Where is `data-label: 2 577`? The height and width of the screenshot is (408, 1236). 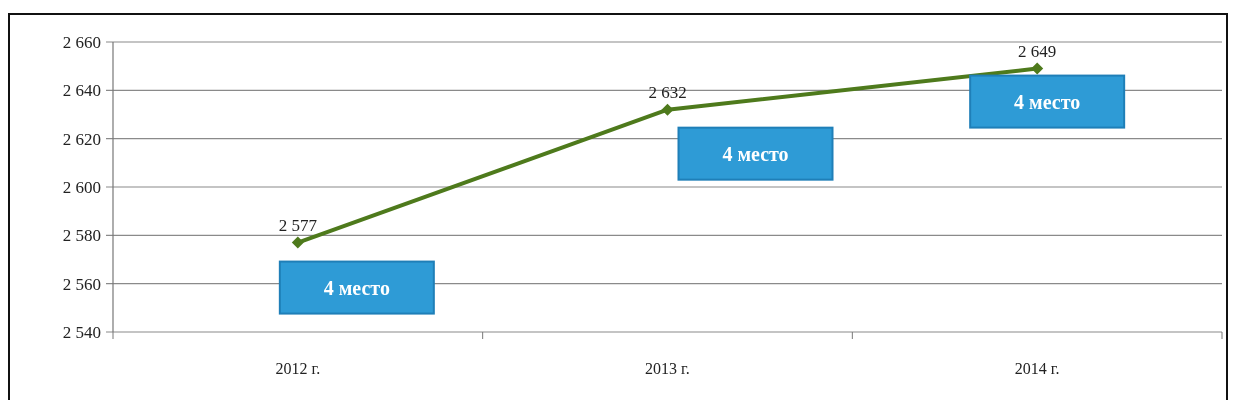 data-label: 2 577 is located at coordinates (298, 225).